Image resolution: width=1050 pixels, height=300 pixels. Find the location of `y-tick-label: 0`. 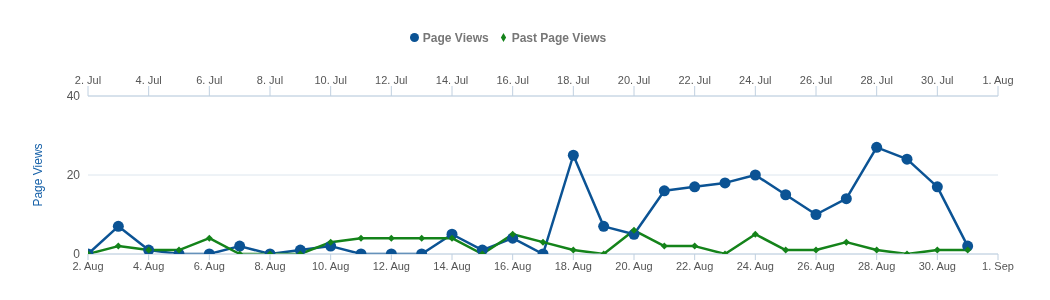

y-tick-label: 0 is located at coordinates (77, 254).